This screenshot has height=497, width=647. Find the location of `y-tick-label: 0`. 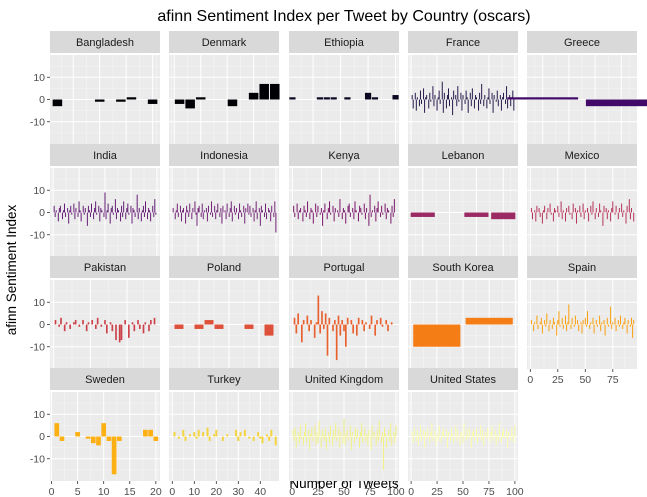

y-tick-label: 0 is located at coordinates (42, 325).